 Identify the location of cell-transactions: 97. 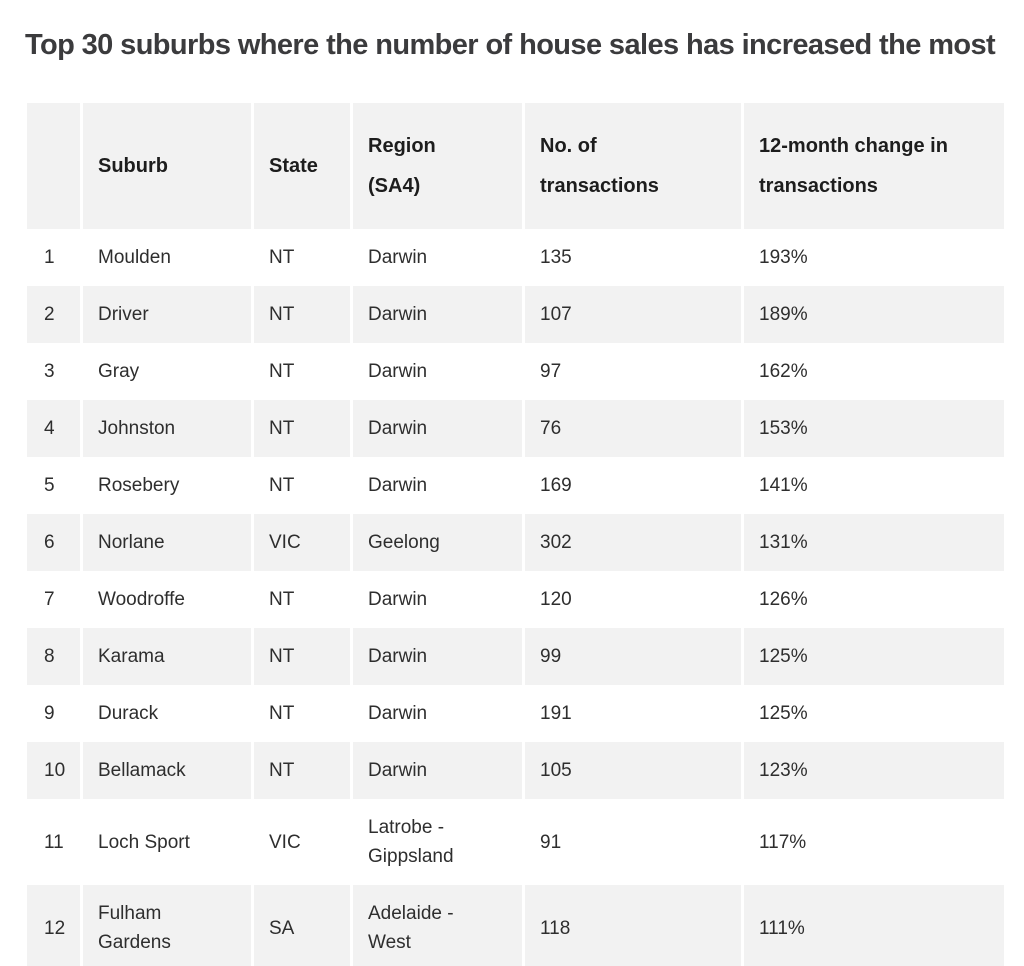
(633, 371).